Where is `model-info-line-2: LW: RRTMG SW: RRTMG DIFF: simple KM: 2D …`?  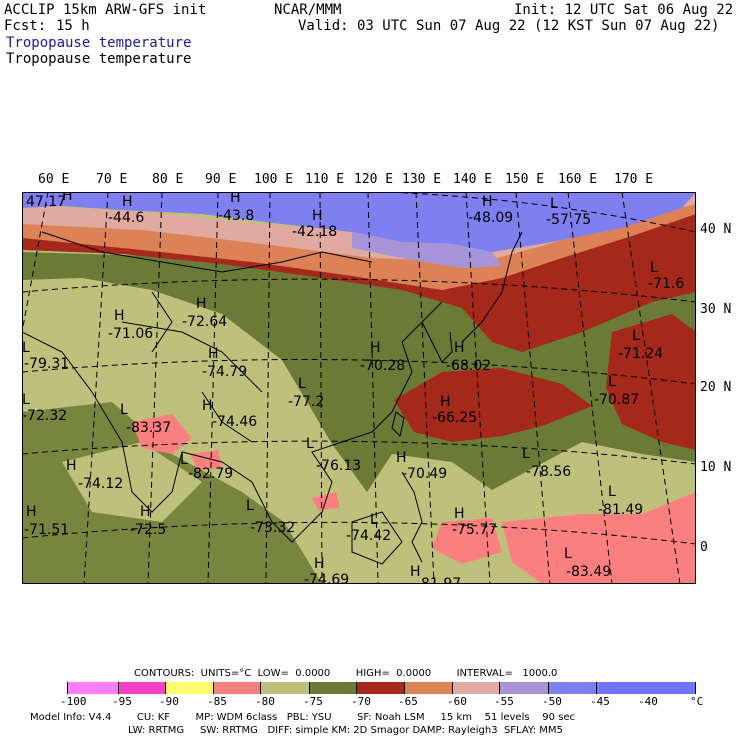
model-info-line-2: LW: RRTMG SW: RRTMG DIFF: simple KM: 2D … is located at coordinates (345, 730).